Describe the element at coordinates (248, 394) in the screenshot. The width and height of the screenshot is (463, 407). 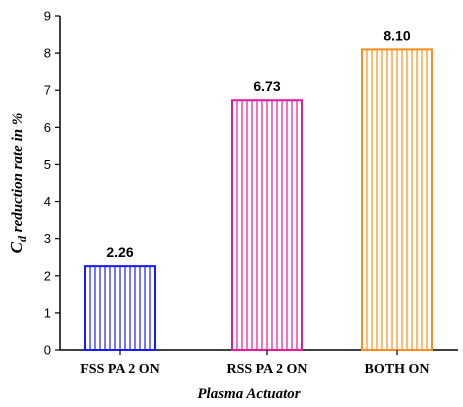
I see `x-axis-title: Plasma Actuator` at that location.